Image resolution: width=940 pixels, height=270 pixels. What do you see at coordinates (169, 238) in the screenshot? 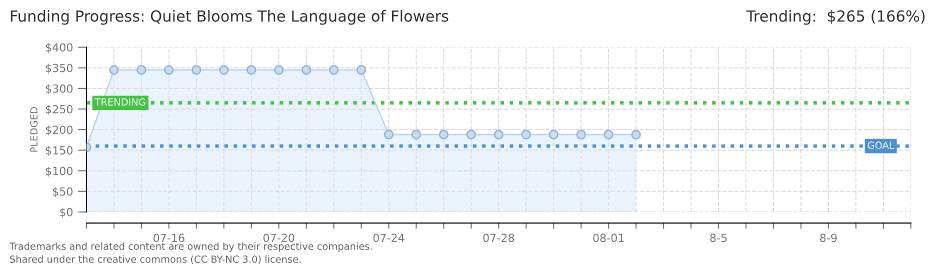
I see `x-tick-label: 07-16` at bounding box center [169, 238].